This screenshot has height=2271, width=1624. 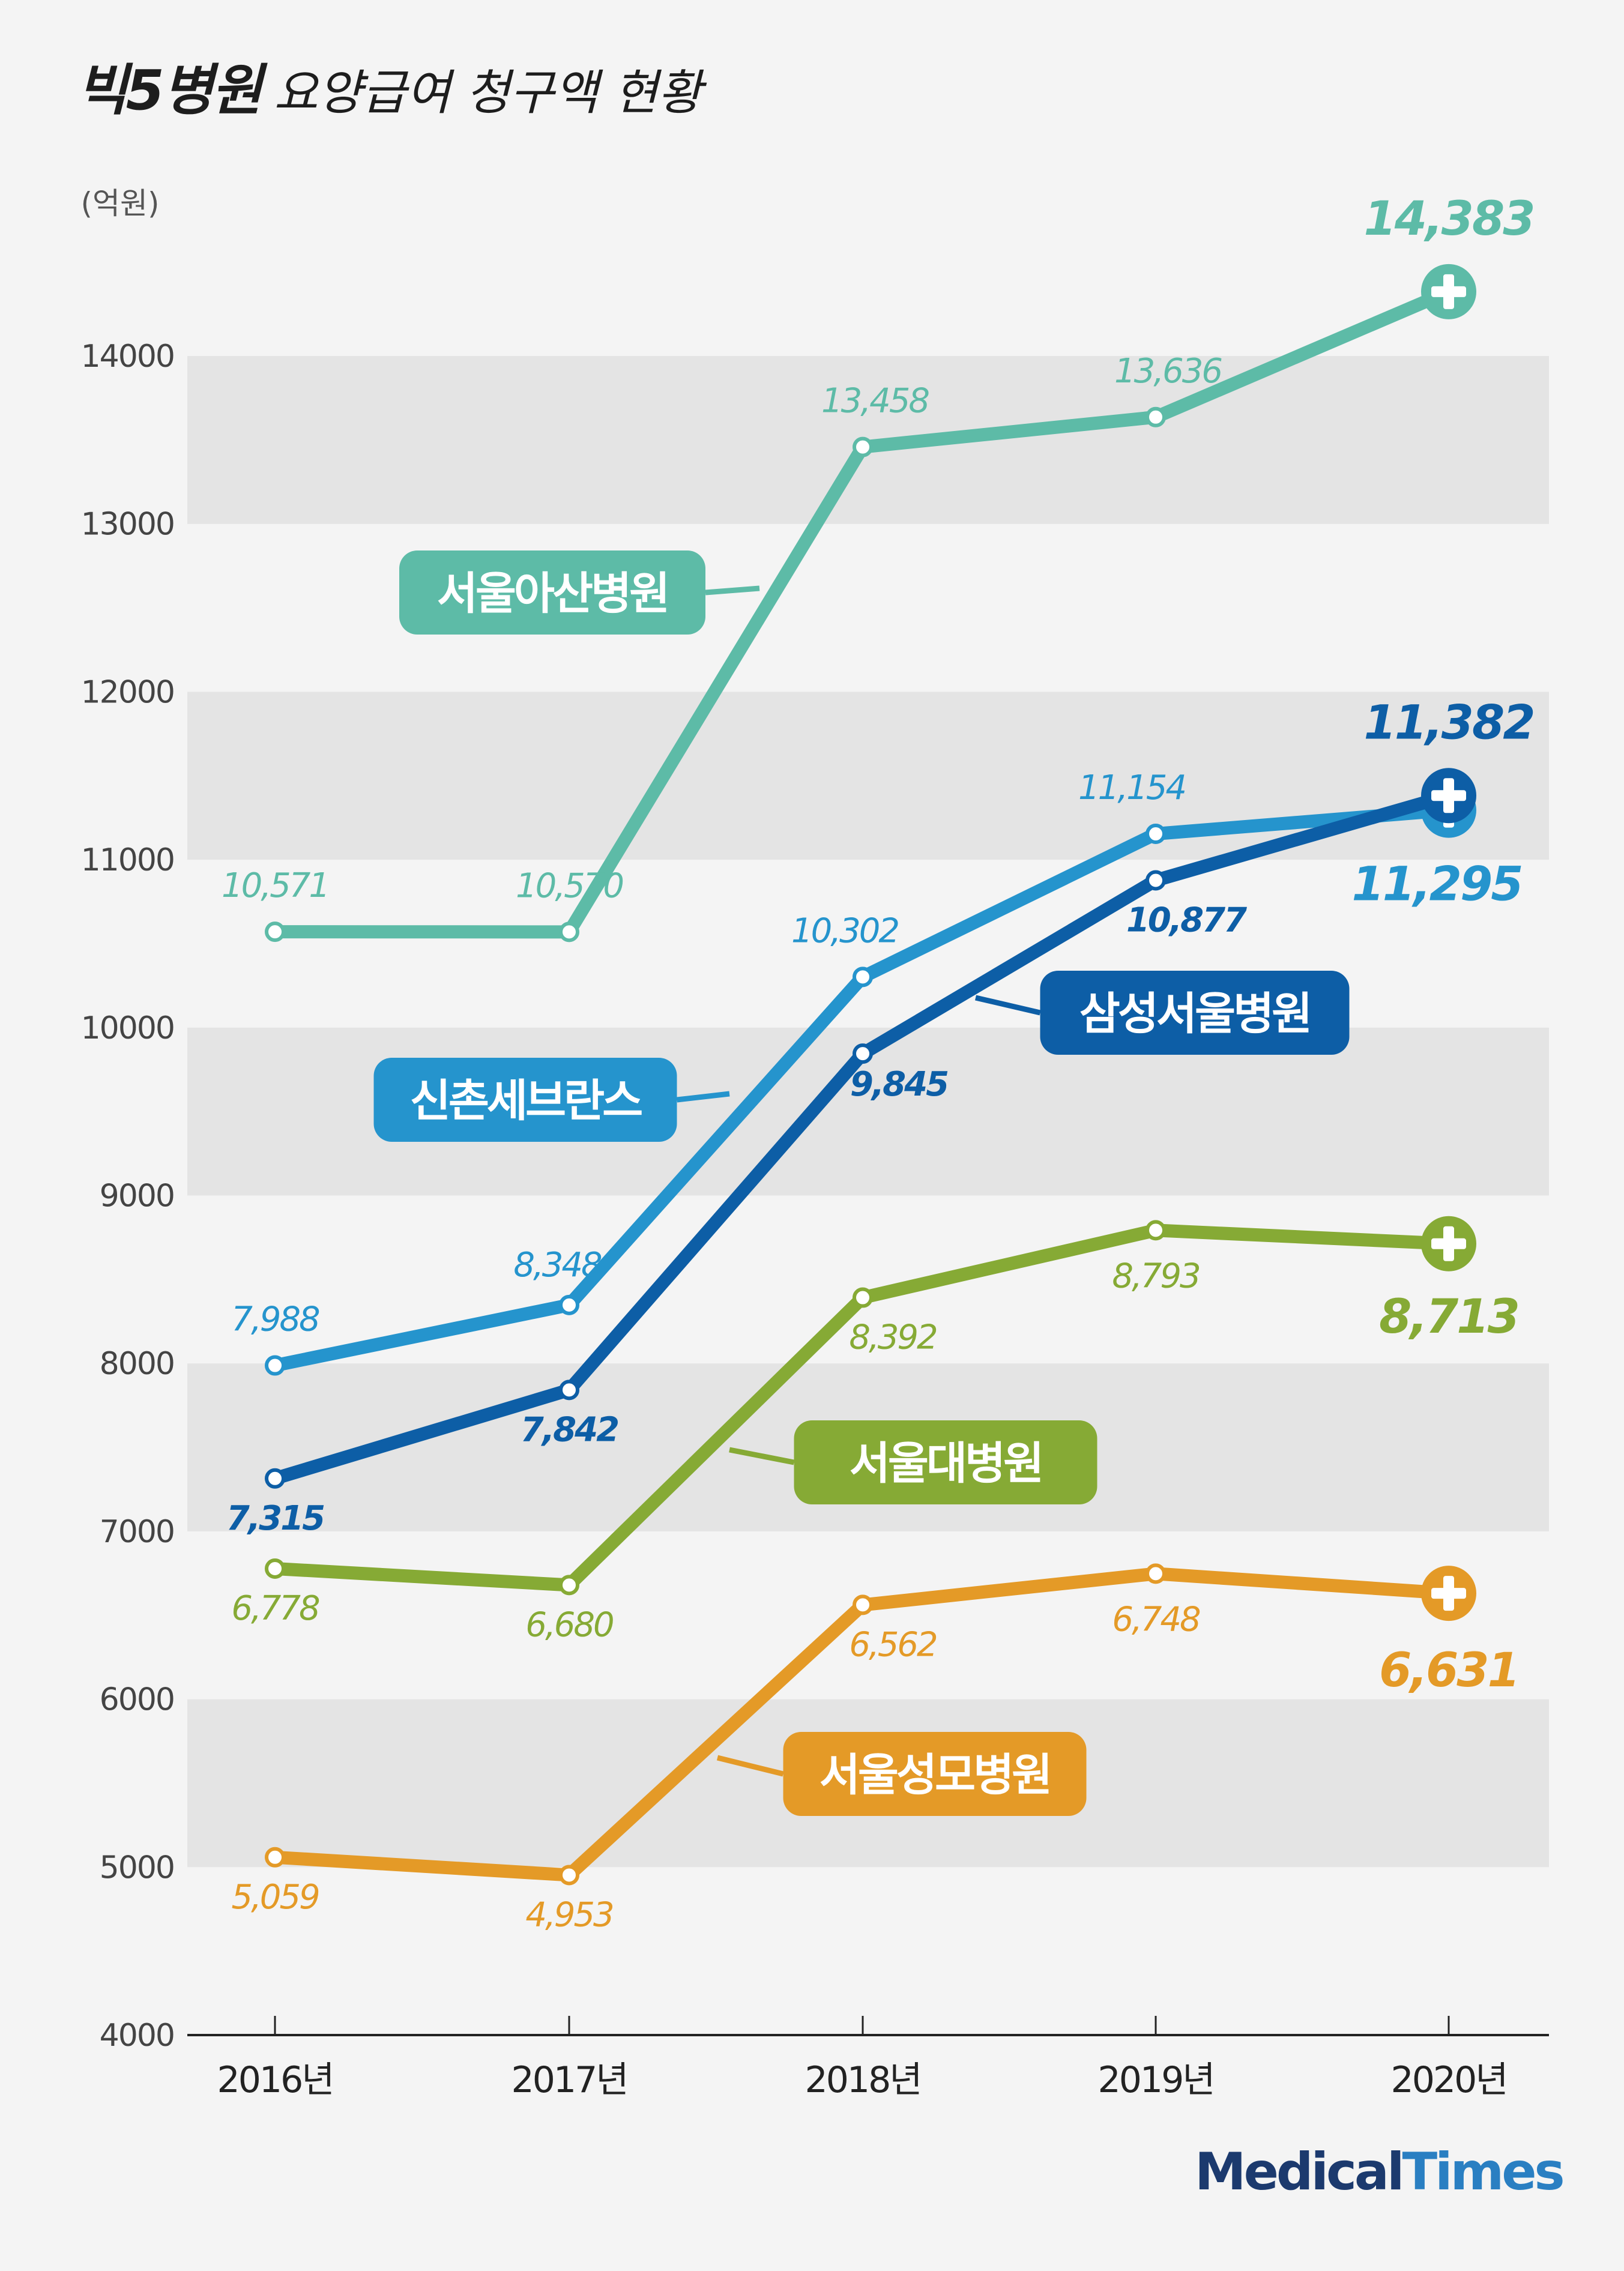 What do you see at coordinates (1449, 2080) in the screenshot?
I see `x-tick-label: 2020년` at bounding box center [1449, 2080].